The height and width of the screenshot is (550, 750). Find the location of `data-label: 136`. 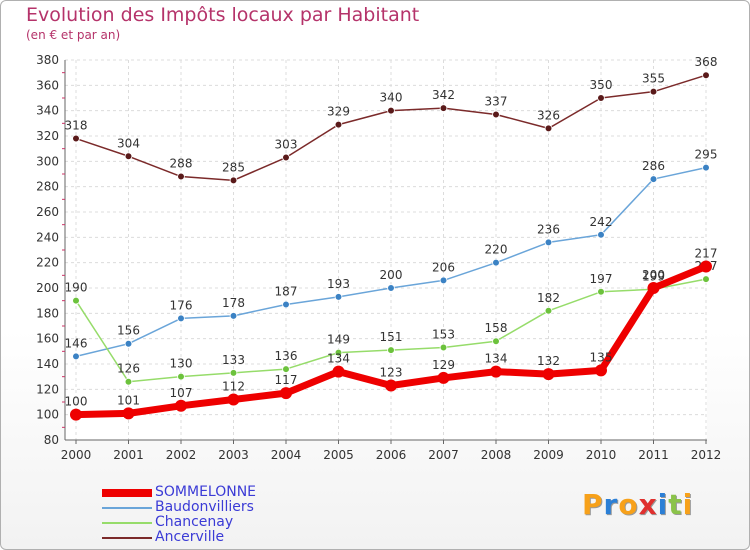

data-label: 136 is located at coordinates (286, 356).